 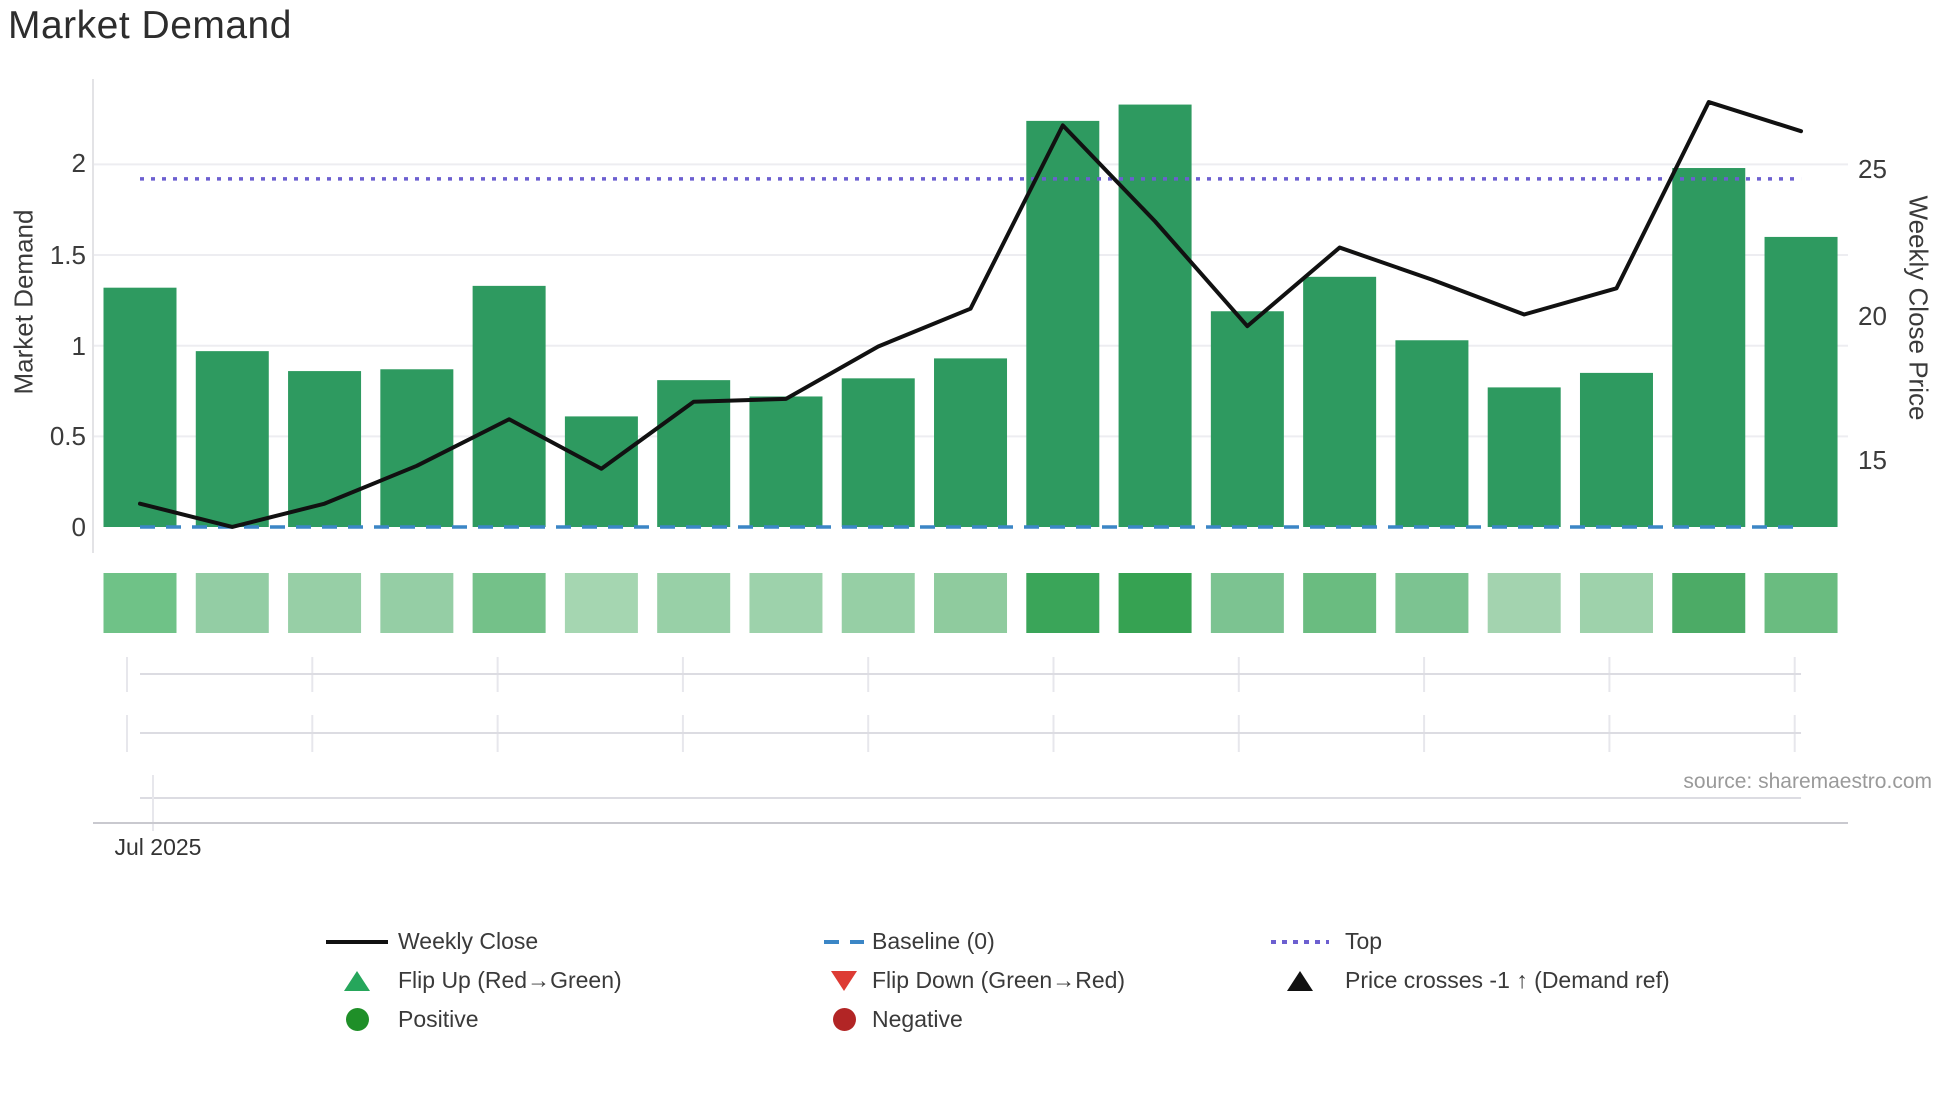 I want to click on right-axis-title: Weekly Close Price, so click(x=1918, y=308).